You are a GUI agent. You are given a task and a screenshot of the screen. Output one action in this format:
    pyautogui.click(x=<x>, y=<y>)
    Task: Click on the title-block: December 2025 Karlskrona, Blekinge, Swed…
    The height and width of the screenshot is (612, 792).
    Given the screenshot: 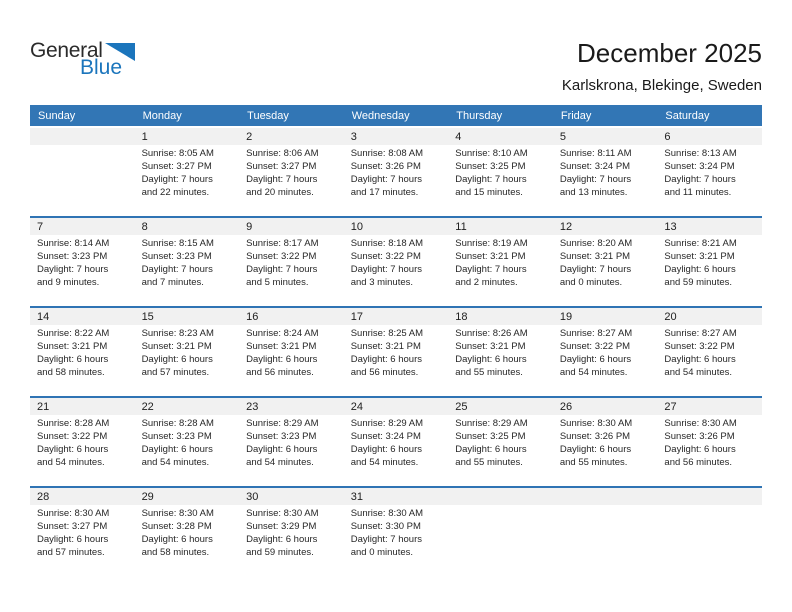 What is the action you would take?
    pyautogui.click(x=662, y=66)
    